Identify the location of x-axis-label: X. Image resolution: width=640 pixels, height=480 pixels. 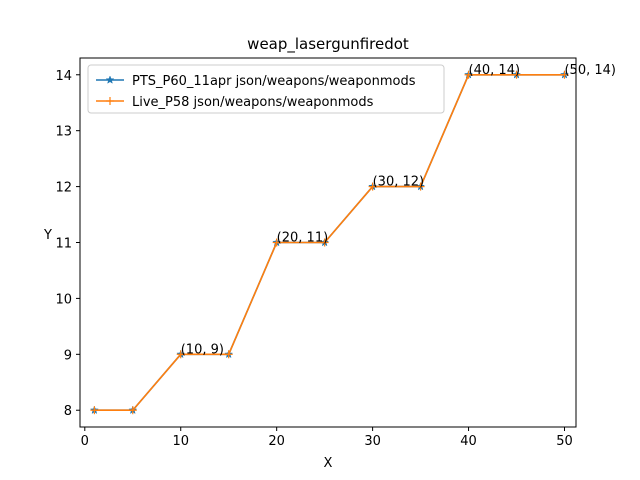
(328, 463).